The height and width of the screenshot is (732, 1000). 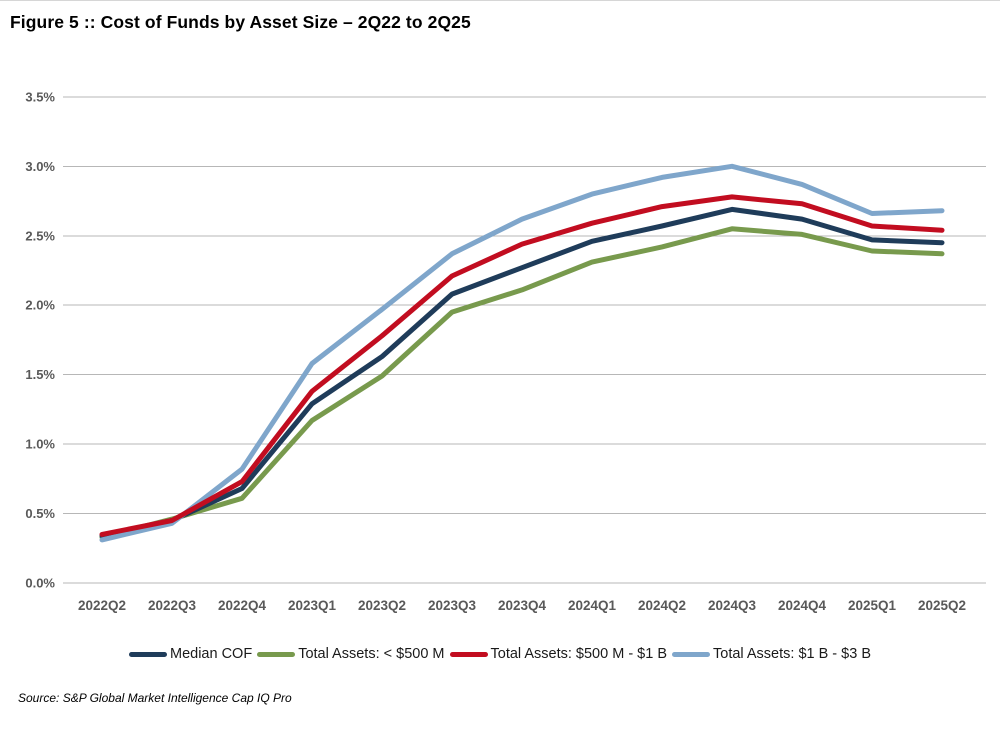 I want to click on y-tick-label: 2.0%, so click(x=40, y=305).